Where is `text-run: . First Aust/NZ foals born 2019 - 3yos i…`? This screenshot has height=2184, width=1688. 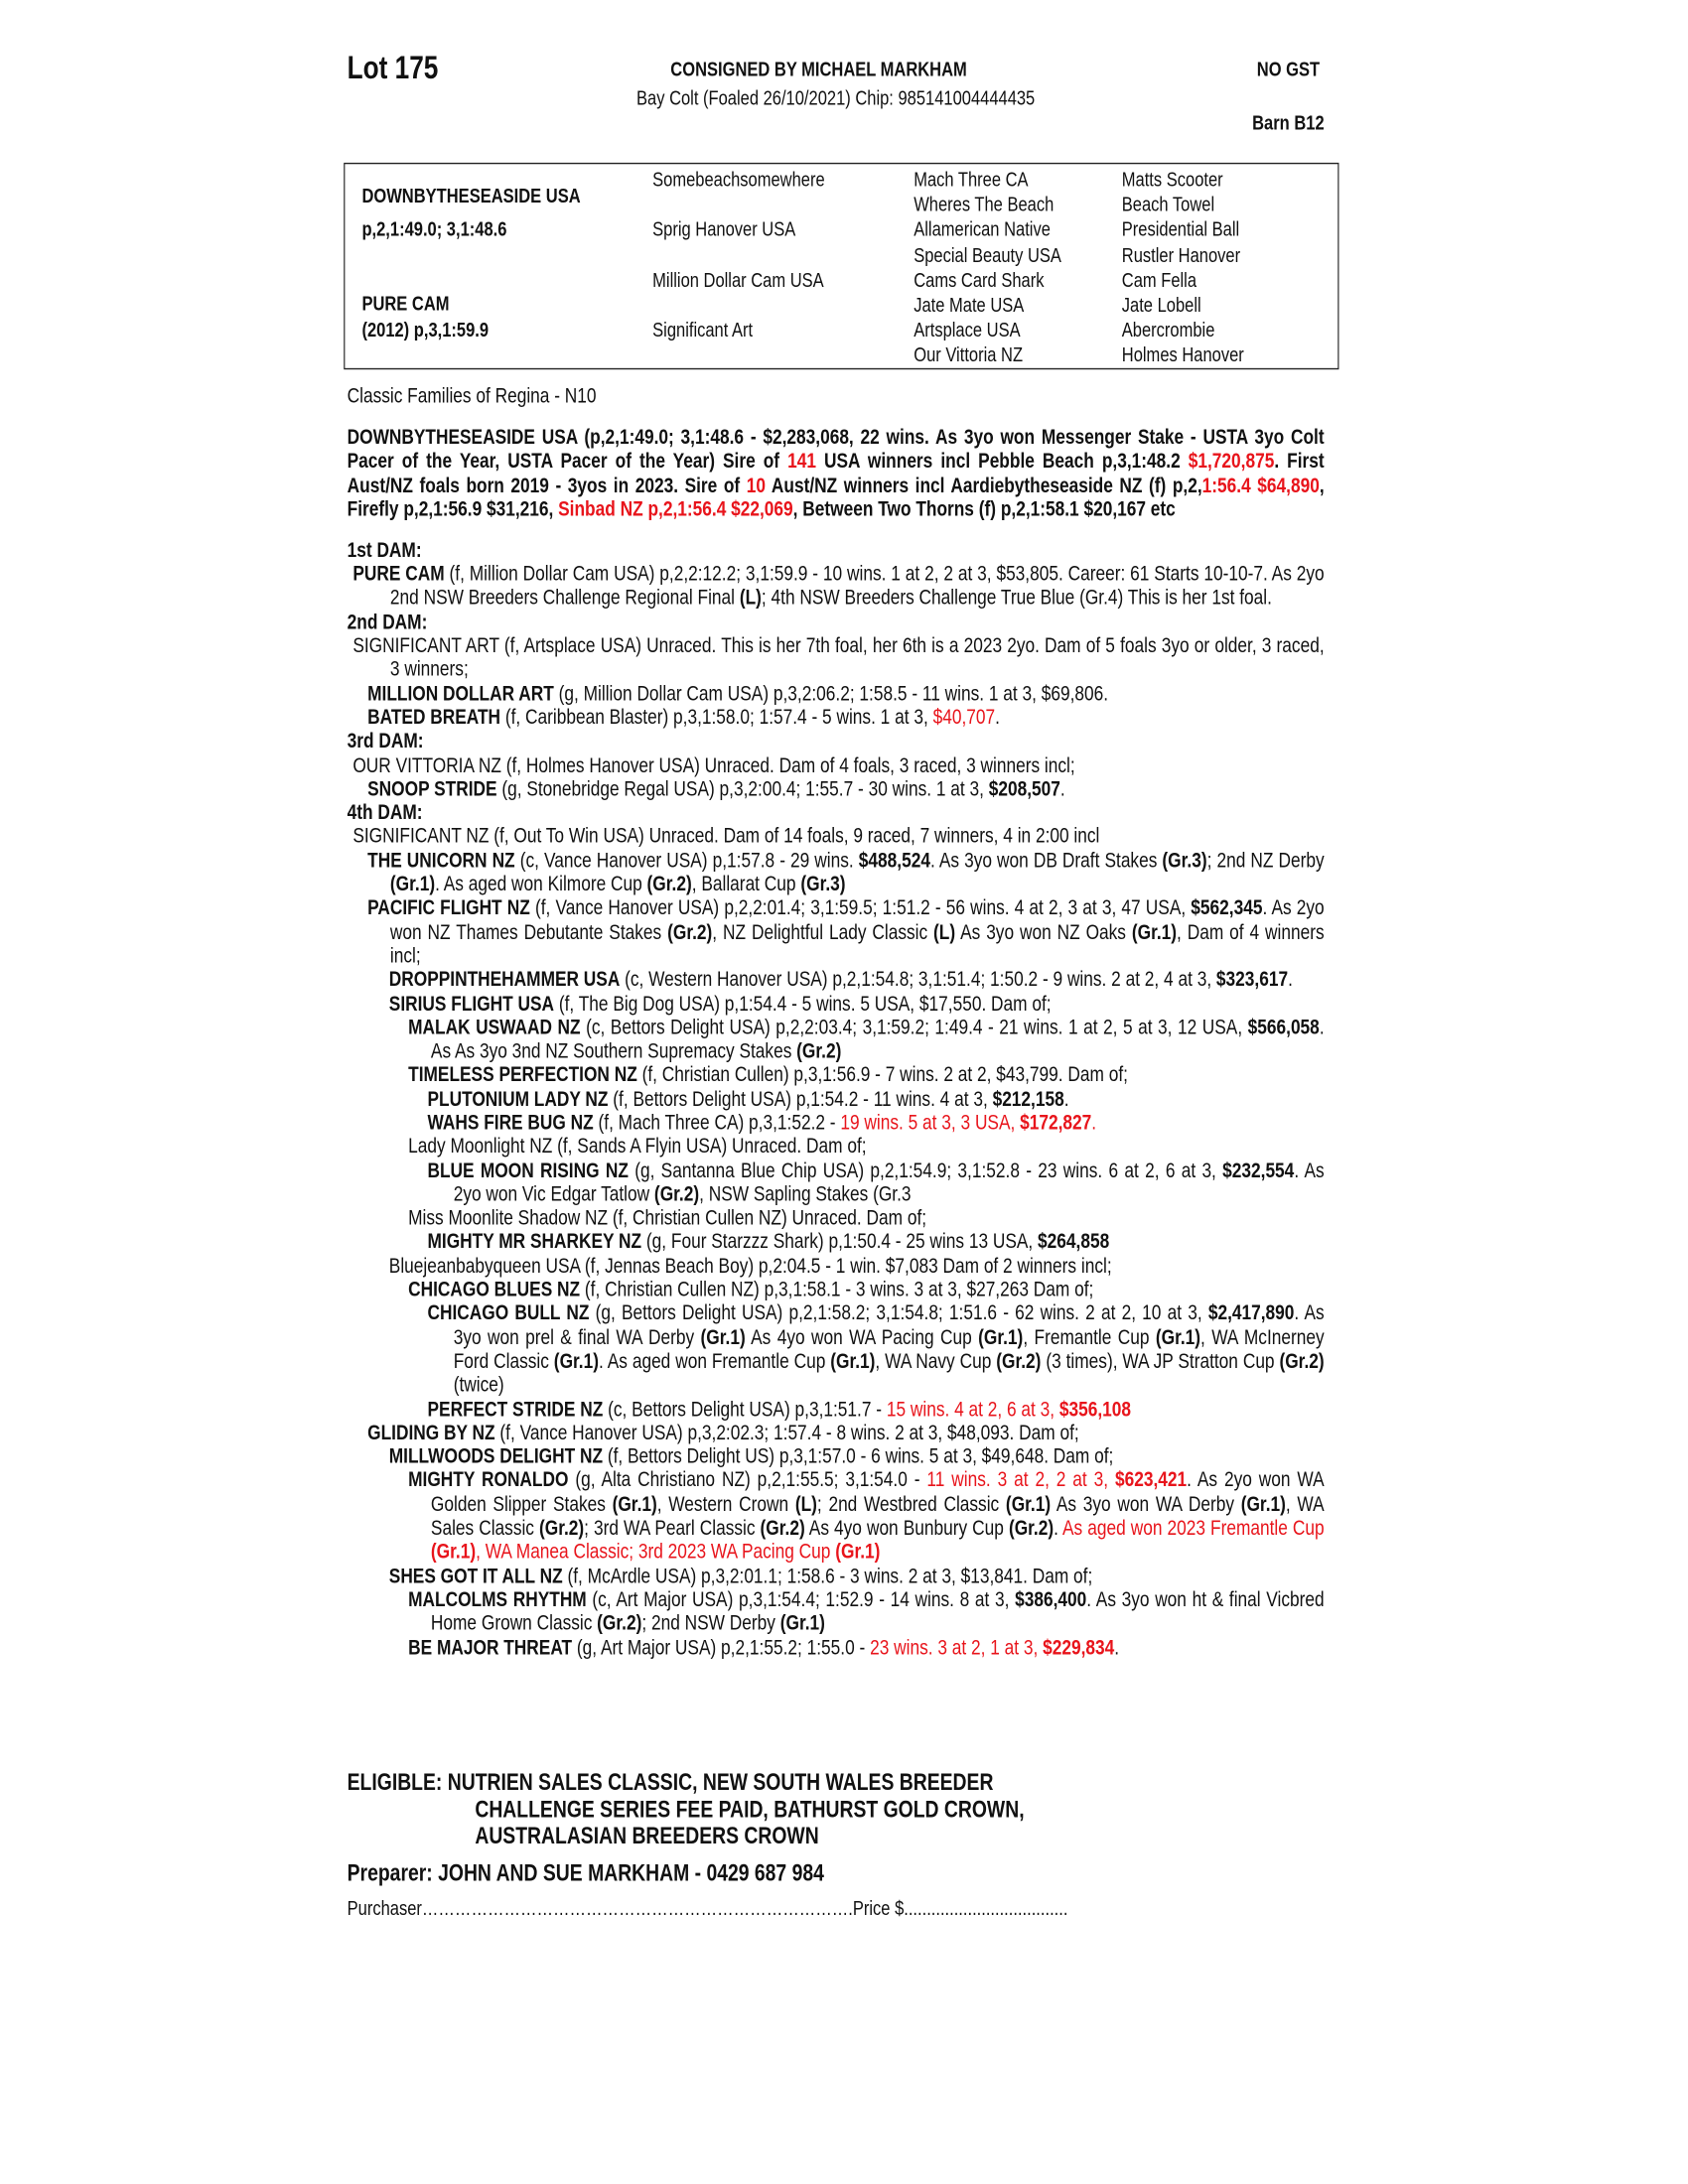 text-run: . First Aust/NZ foals born 2019 - 3yos i… is located at coordinates (836, 473).